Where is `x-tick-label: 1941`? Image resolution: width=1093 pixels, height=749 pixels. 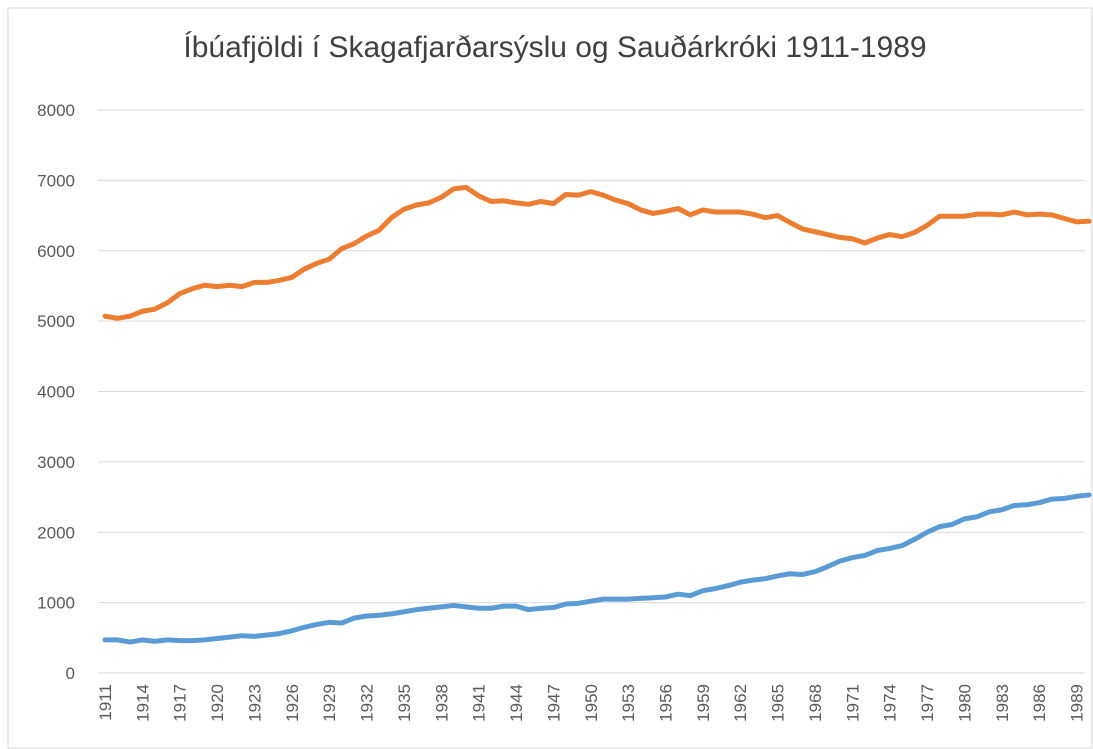 x-tick-label: 1941 is located at coordinates (479, 703).